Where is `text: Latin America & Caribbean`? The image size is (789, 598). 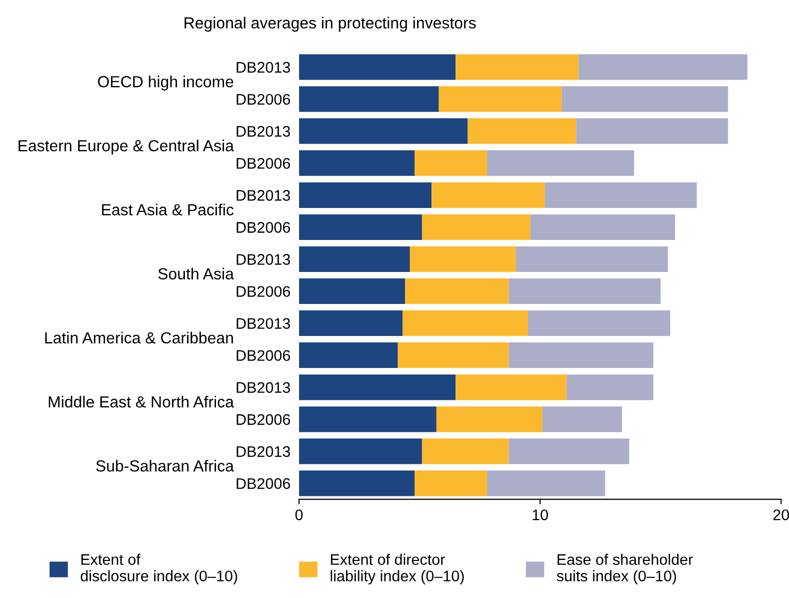
text: Latin America & Caribbean is located at coordinates (139, 338).